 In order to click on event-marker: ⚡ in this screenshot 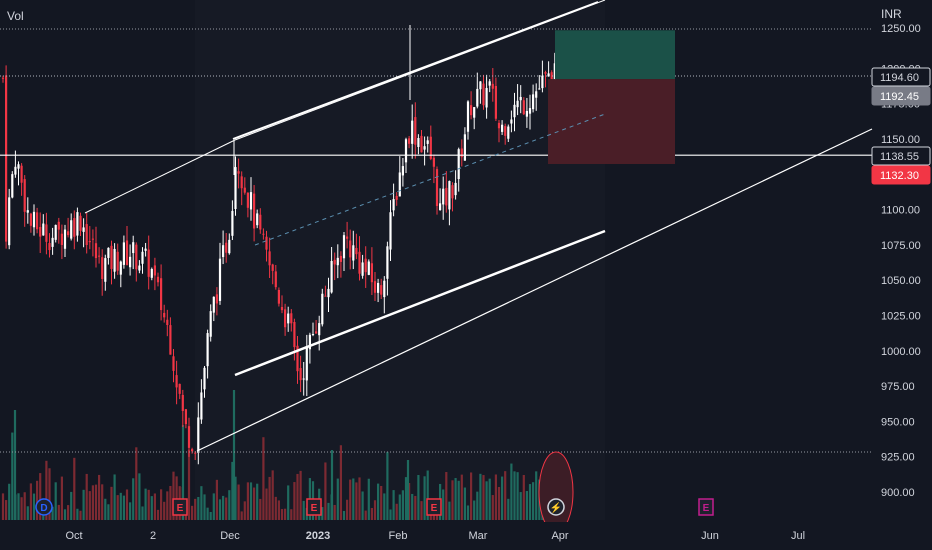, I will do `click(556, 492)`.